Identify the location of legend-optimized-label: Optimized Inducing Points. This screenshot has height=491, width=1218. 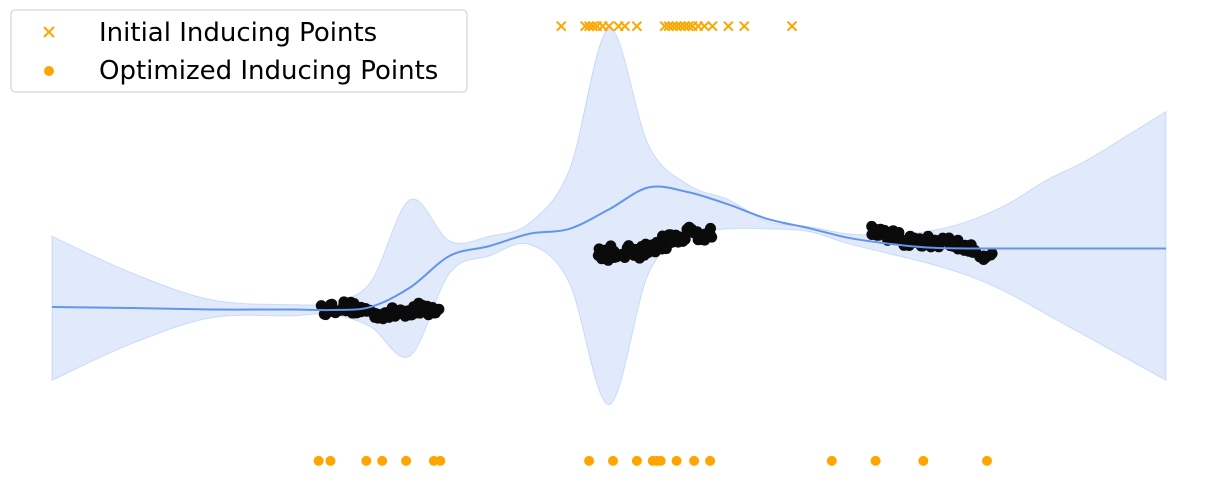
(268, 71).